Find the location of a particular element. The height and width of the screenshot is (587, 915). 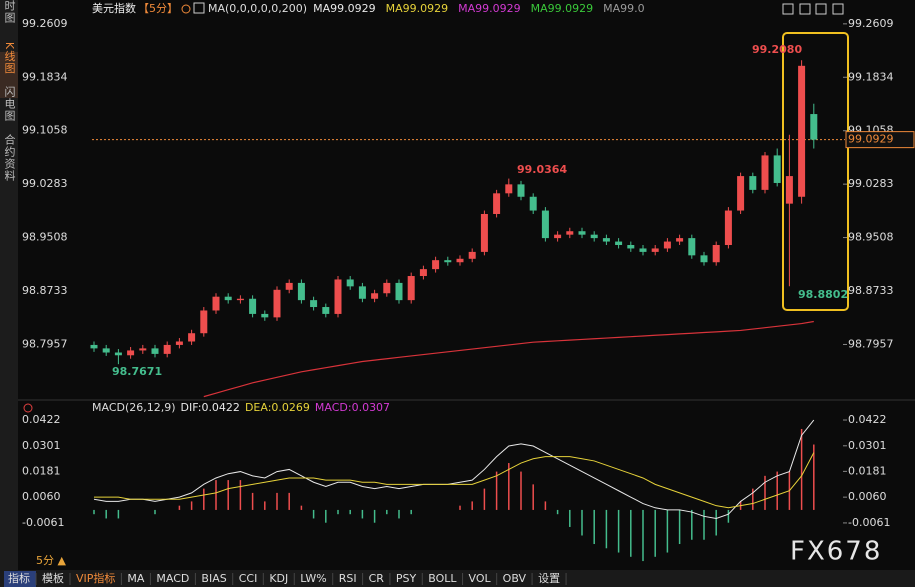

tab: MACD is located at coordinates (172, 578).